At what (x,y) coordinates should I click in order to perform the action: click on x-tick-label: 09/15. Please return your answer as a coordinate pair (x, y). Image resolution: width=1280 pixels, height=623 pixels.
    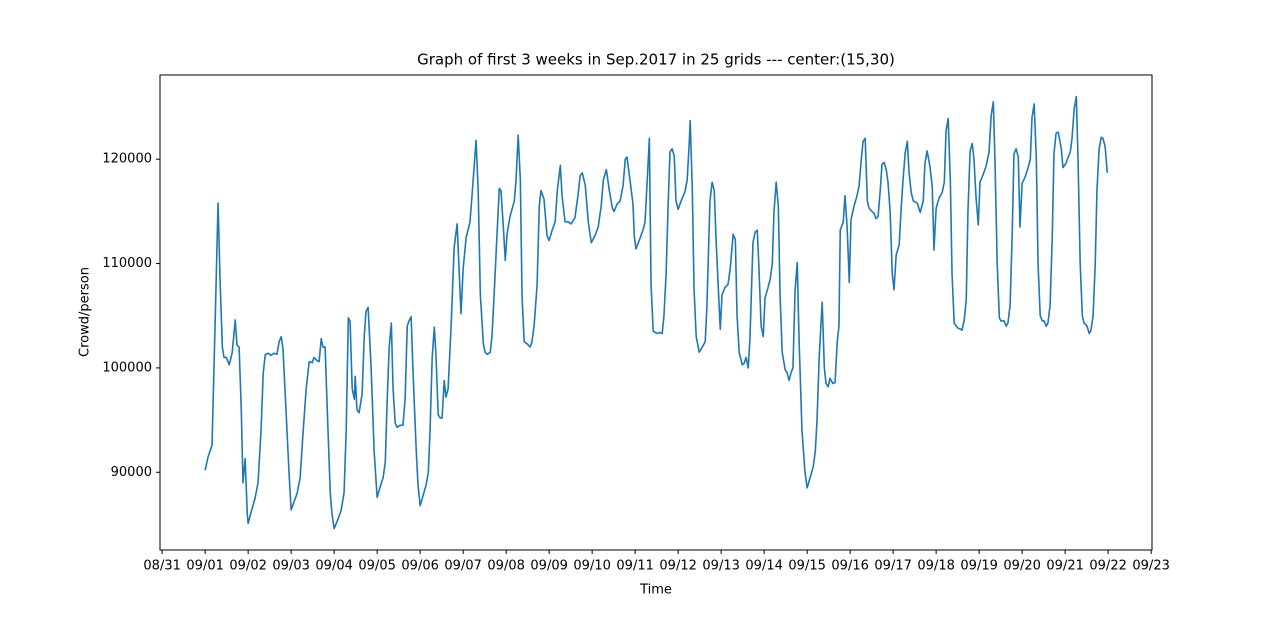
    Looking at the image, I should click on (806, 566).